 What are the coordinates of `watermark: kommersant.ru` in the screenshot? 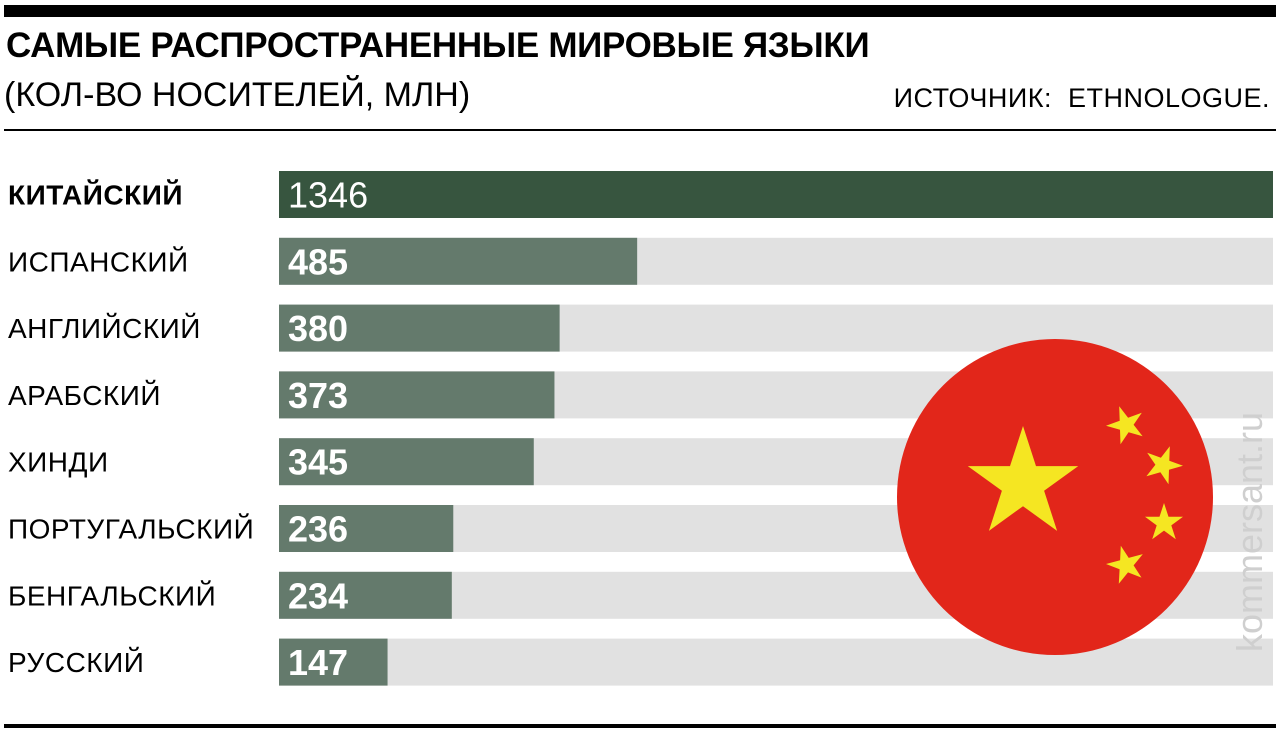 It's located at (1249, 532).